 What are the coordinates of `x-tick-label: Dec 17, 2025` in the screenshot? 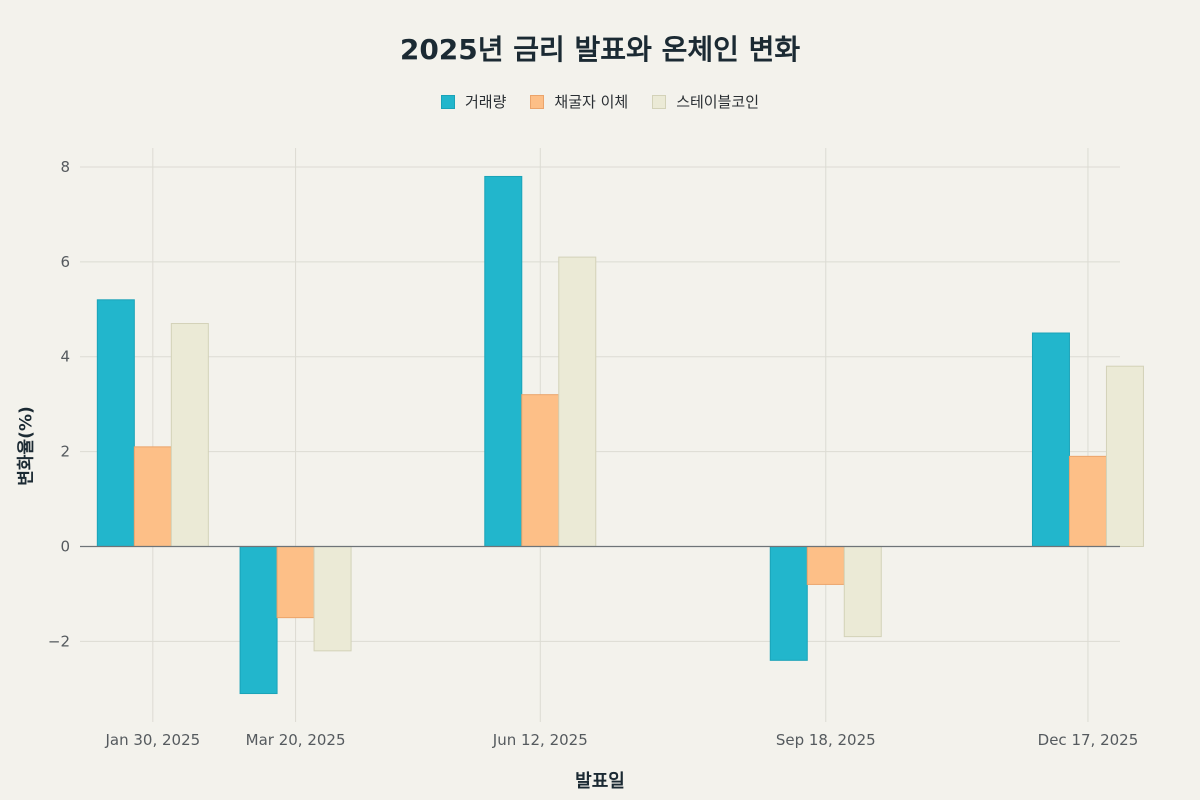 It's located at (1088, 740).